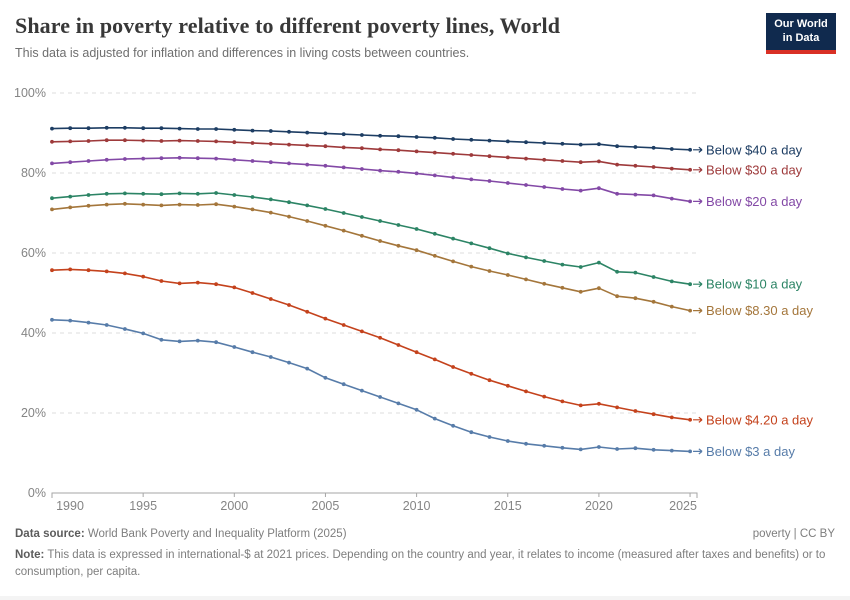 This screenshot has width=850, height=600. Describe the element at coordinates (234, 159) in the screenshot. I see `data-point-below-20-a-day-2000` at that location.